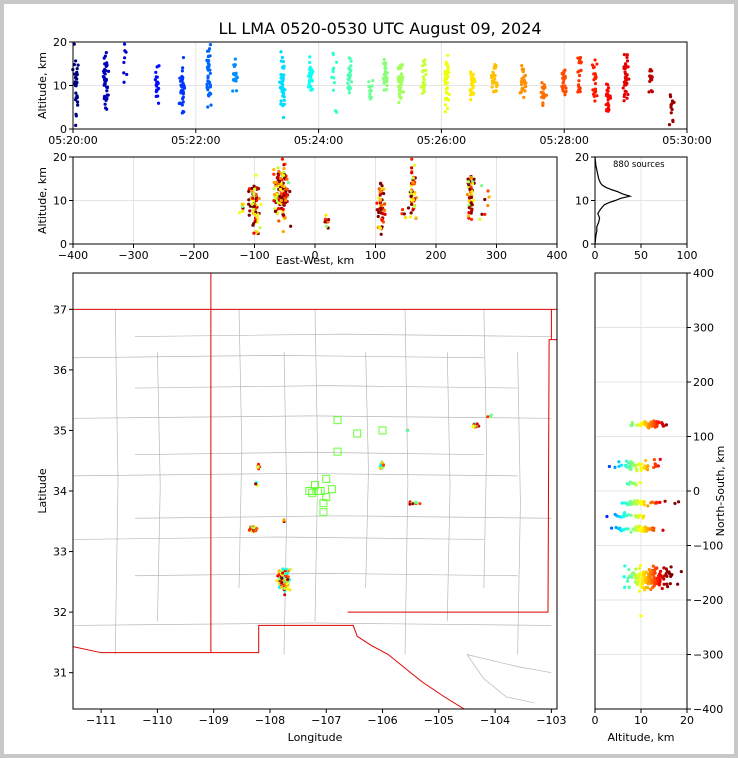  Describe the element at coordinates (60, 491) in the screenshot. I see `y-tick-label: 34` at that location.